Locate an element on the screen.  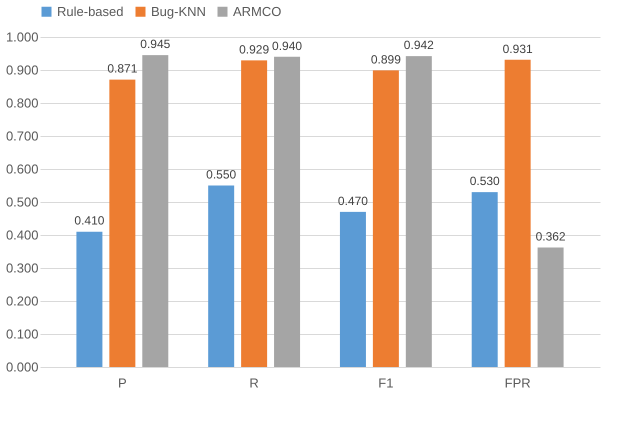
y-tick-label: 0.400 is located at coordinates (22, 235).